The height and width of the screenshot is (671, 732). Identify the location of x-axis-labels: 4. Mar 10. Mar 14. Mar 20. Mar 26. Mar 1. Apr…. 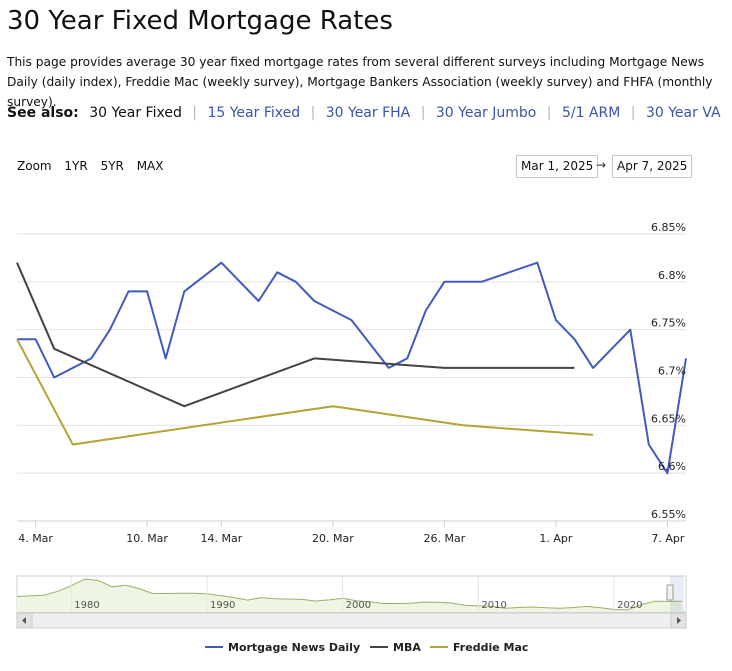
(351, 533).